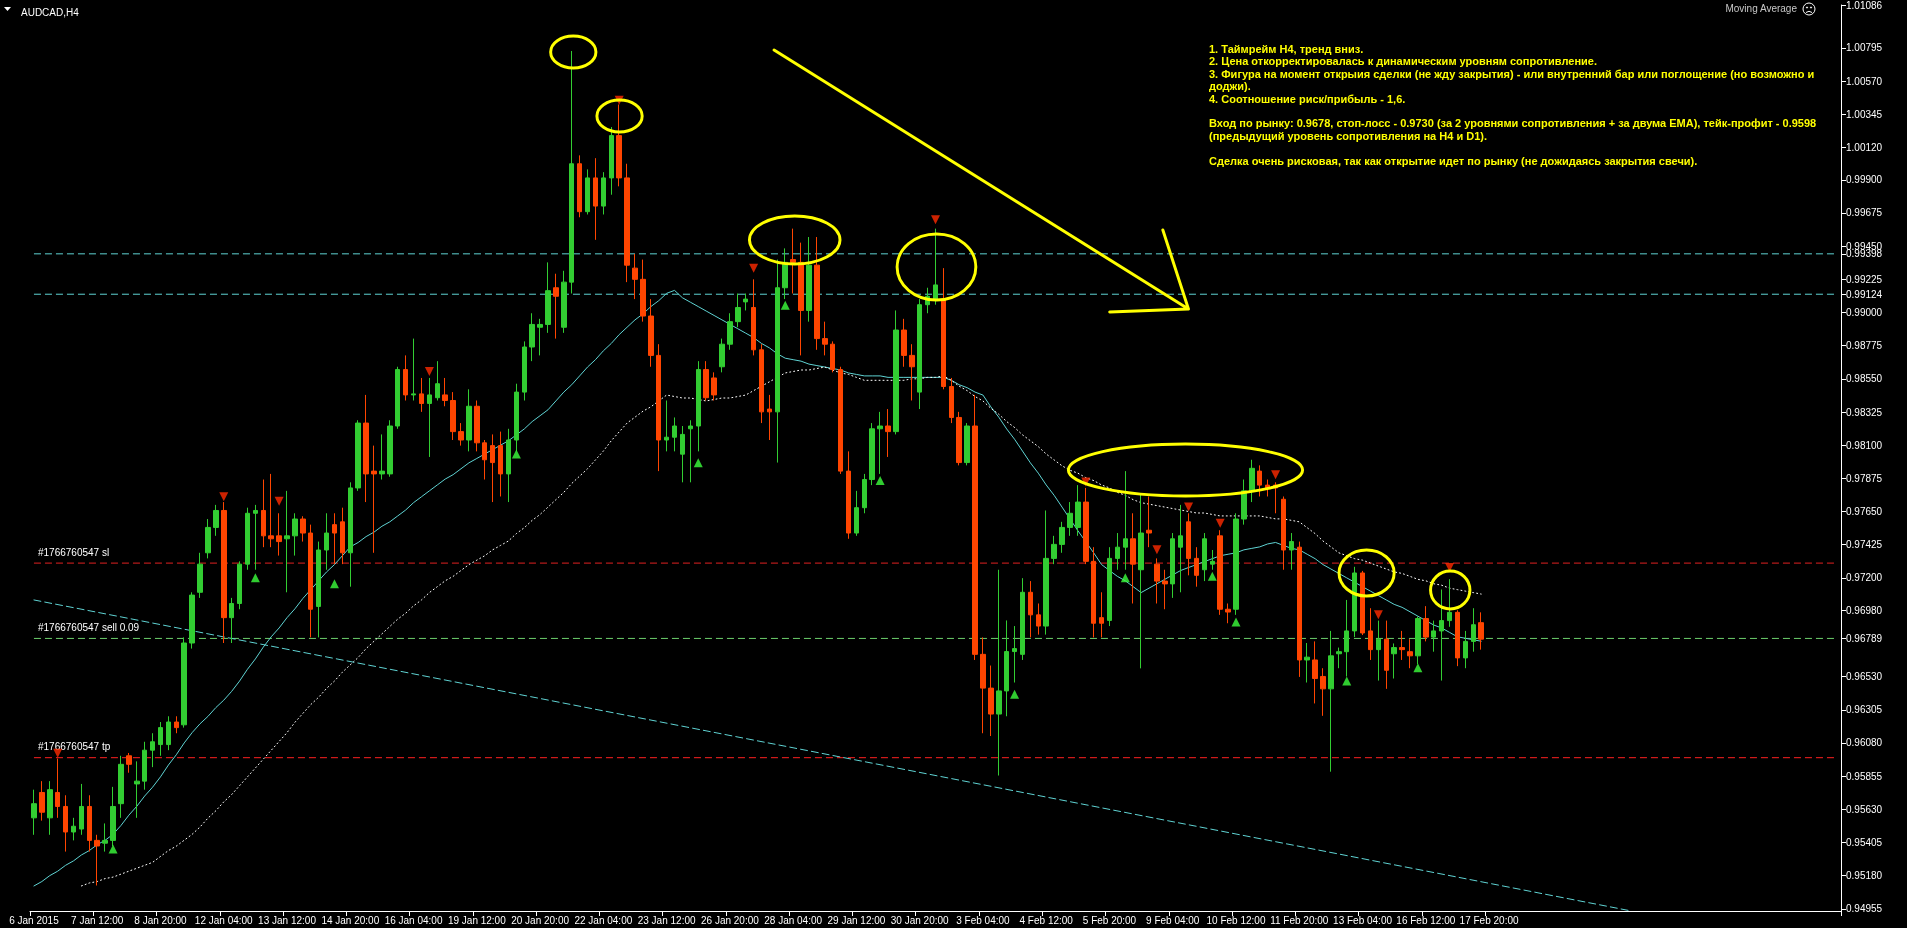 The width and height of the screenshot is (1907, 928). I want to click on x-tick-label: 11 Feb 20:00, so click(1299, 920).